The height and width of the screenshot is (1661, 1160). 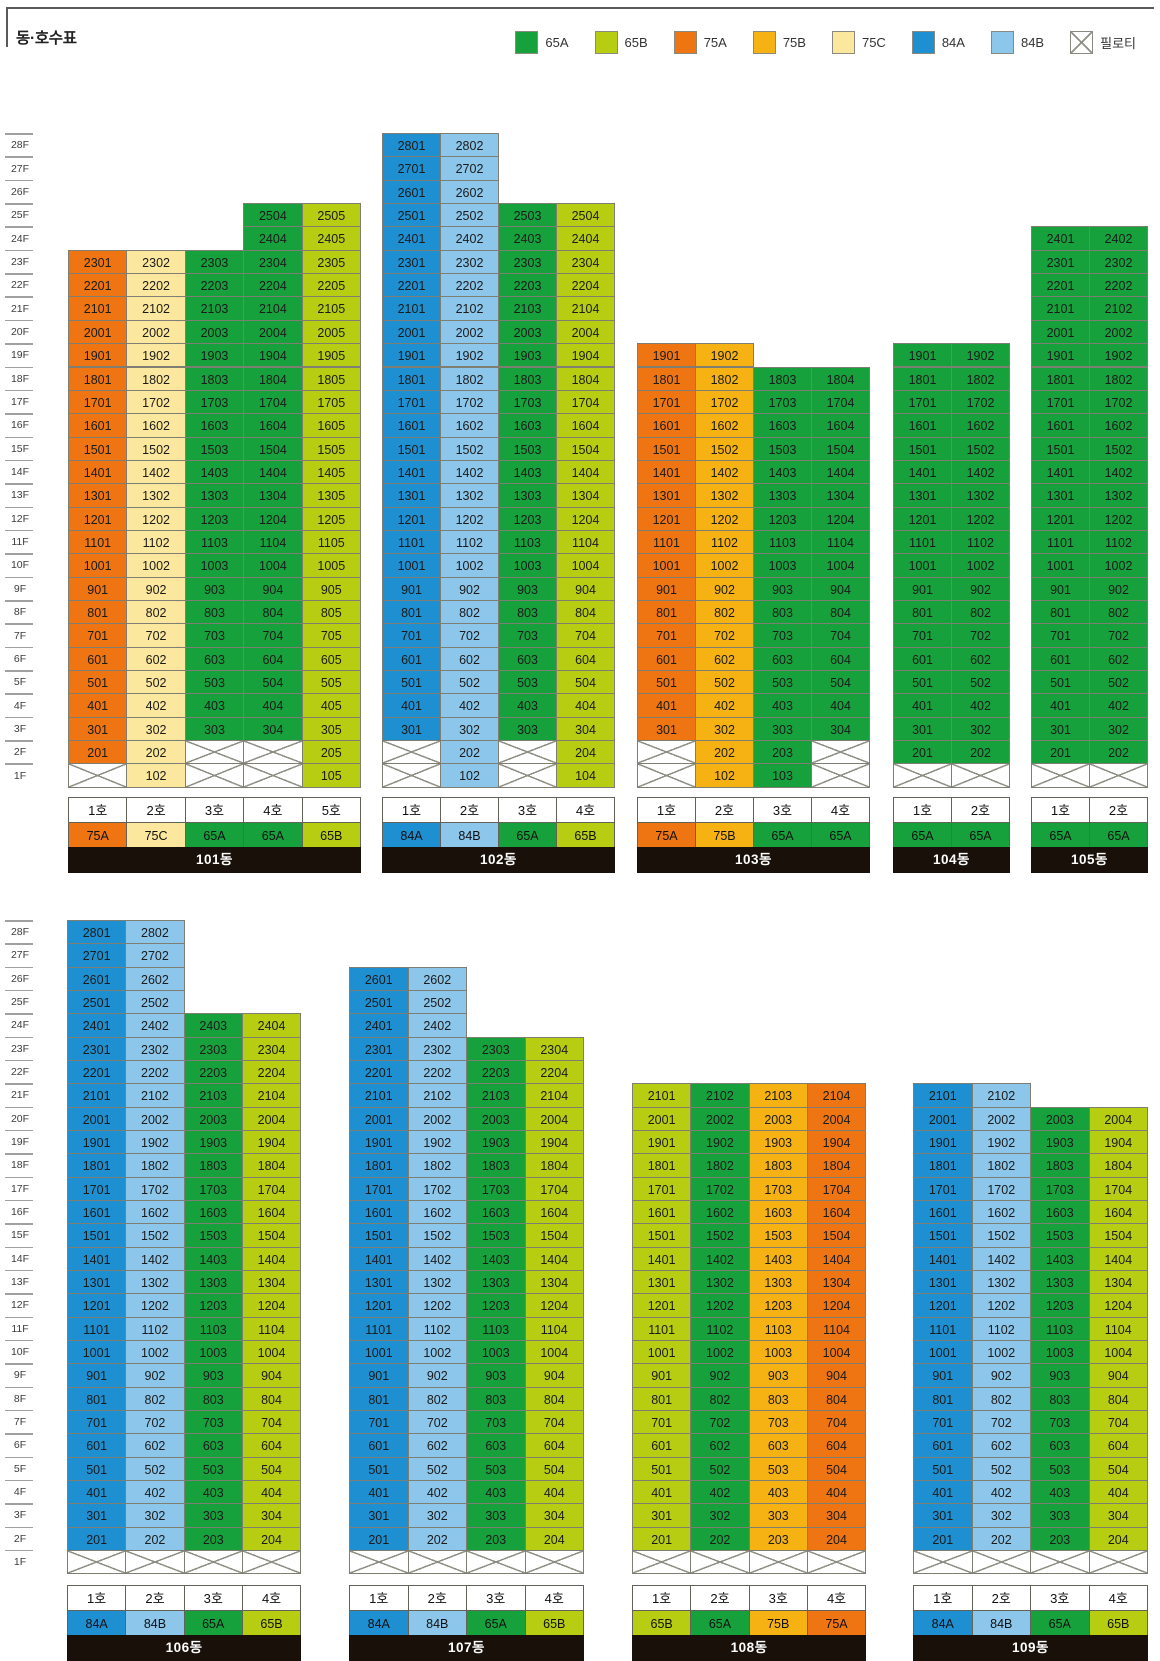 What do you see at coordinates (469, 145) in the screenshot?
I see `unit-cell: 2802` at bounding box center [469, 145].